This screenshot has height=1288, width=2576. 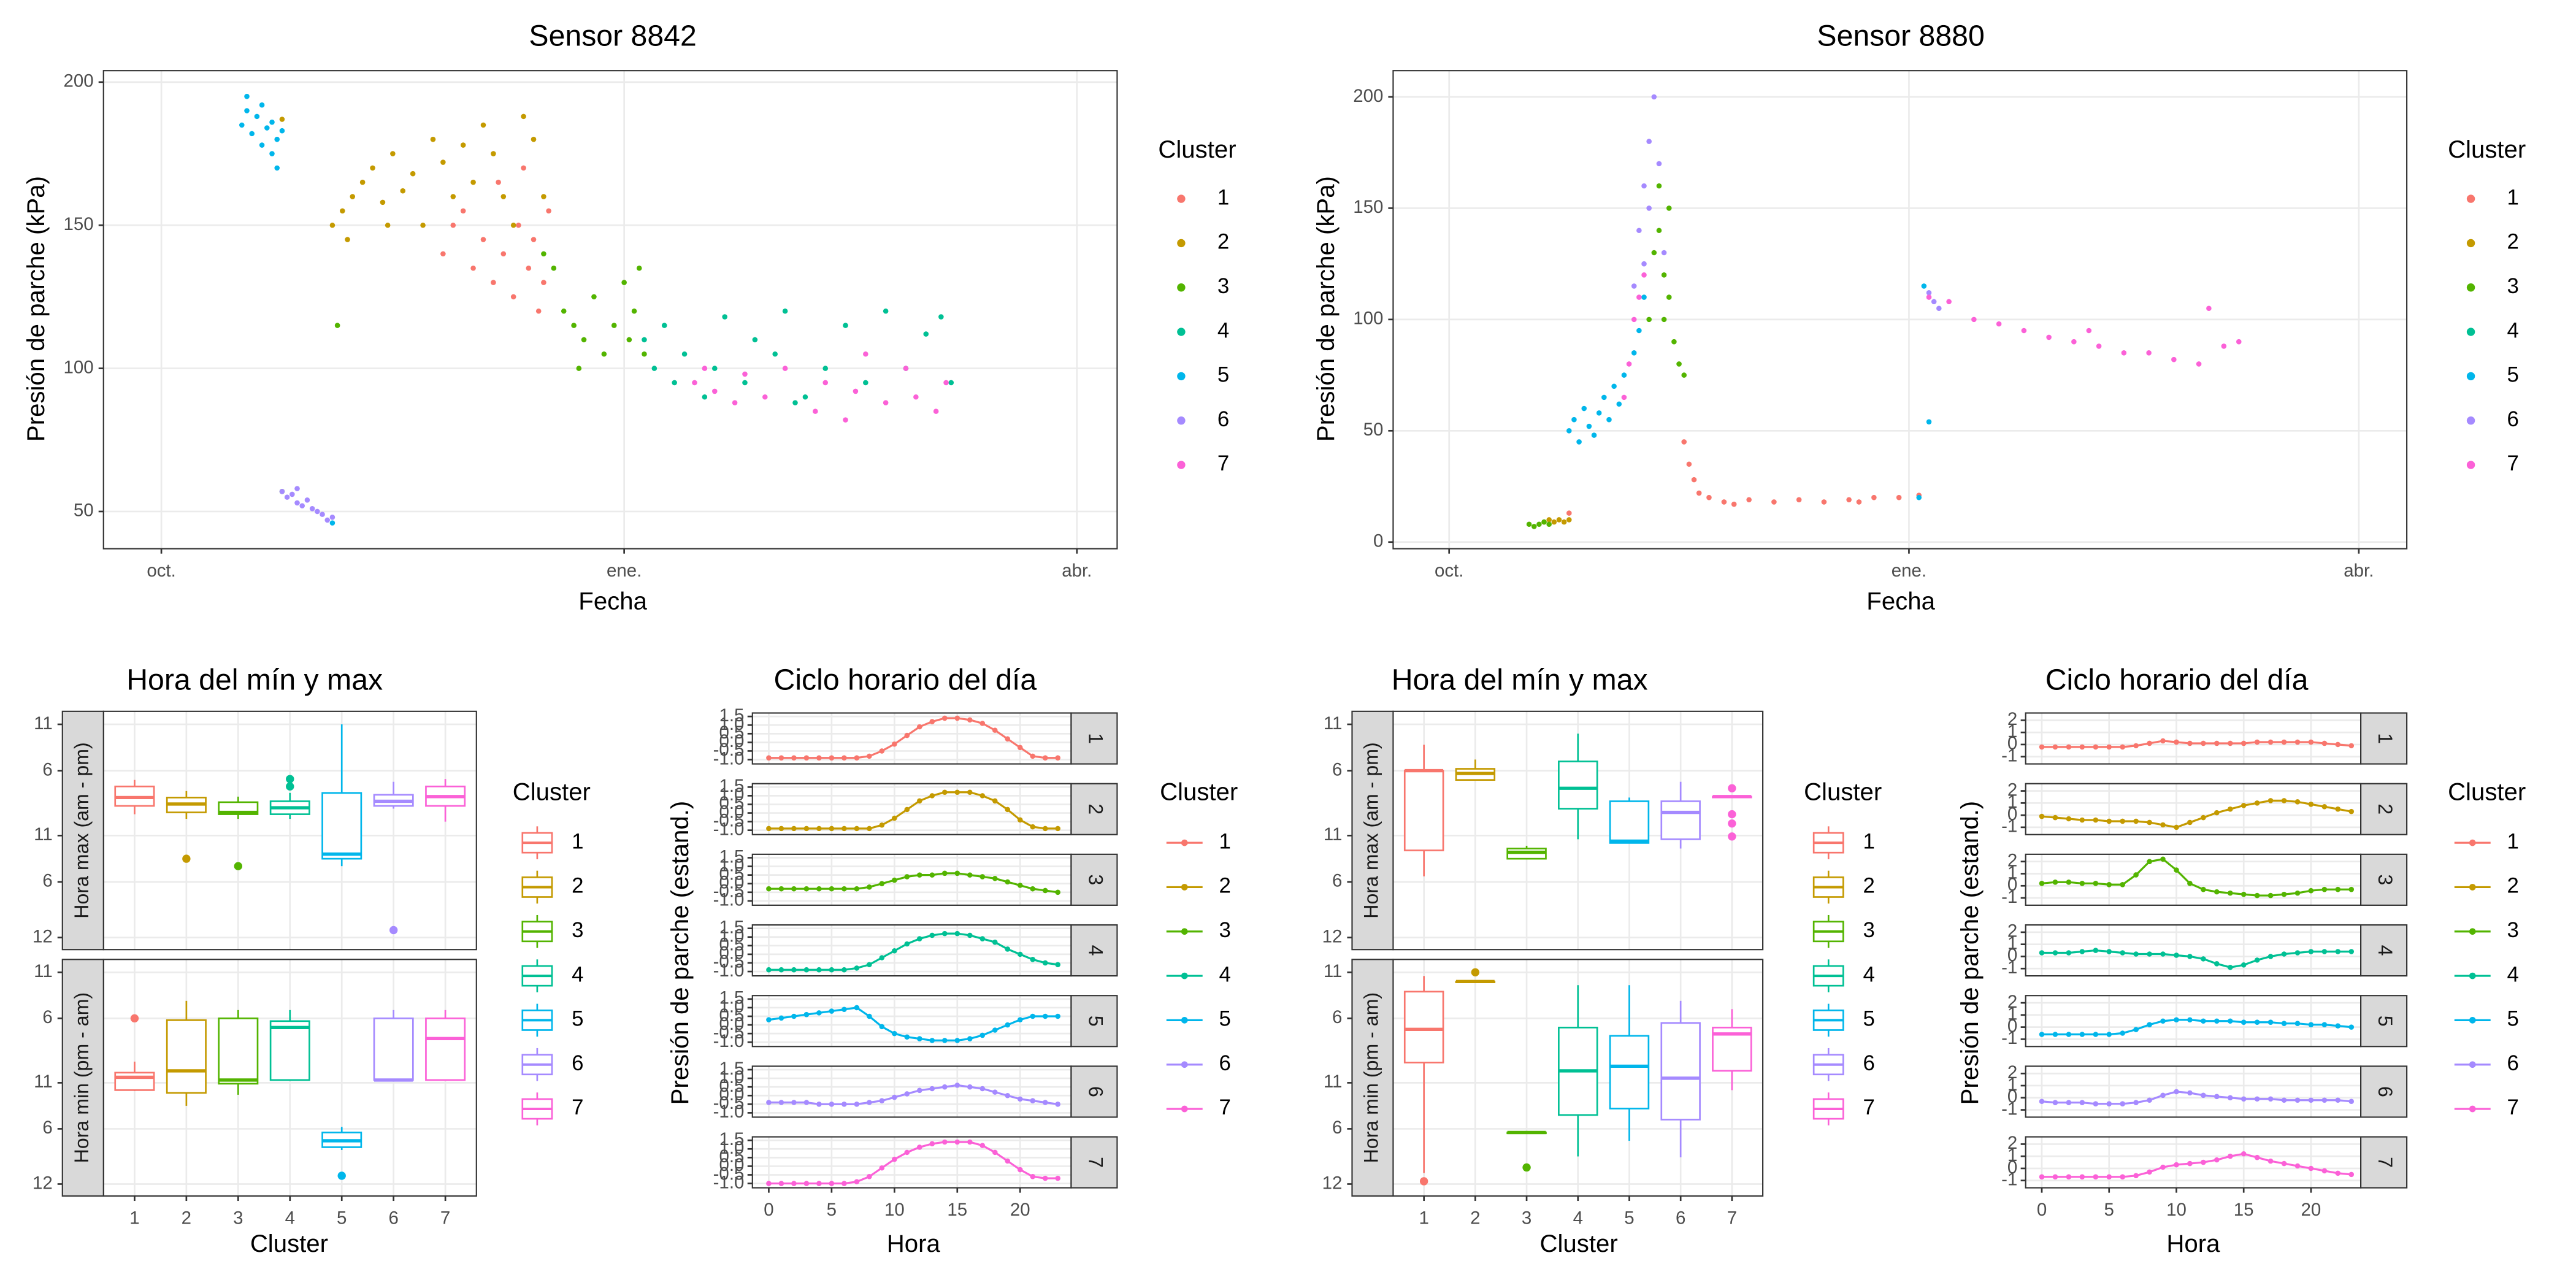 What do you see at coordinates (731, 1139) in the screenshot?
I see `y-tick-label: 1.5` at bounding box center [731, 1139].